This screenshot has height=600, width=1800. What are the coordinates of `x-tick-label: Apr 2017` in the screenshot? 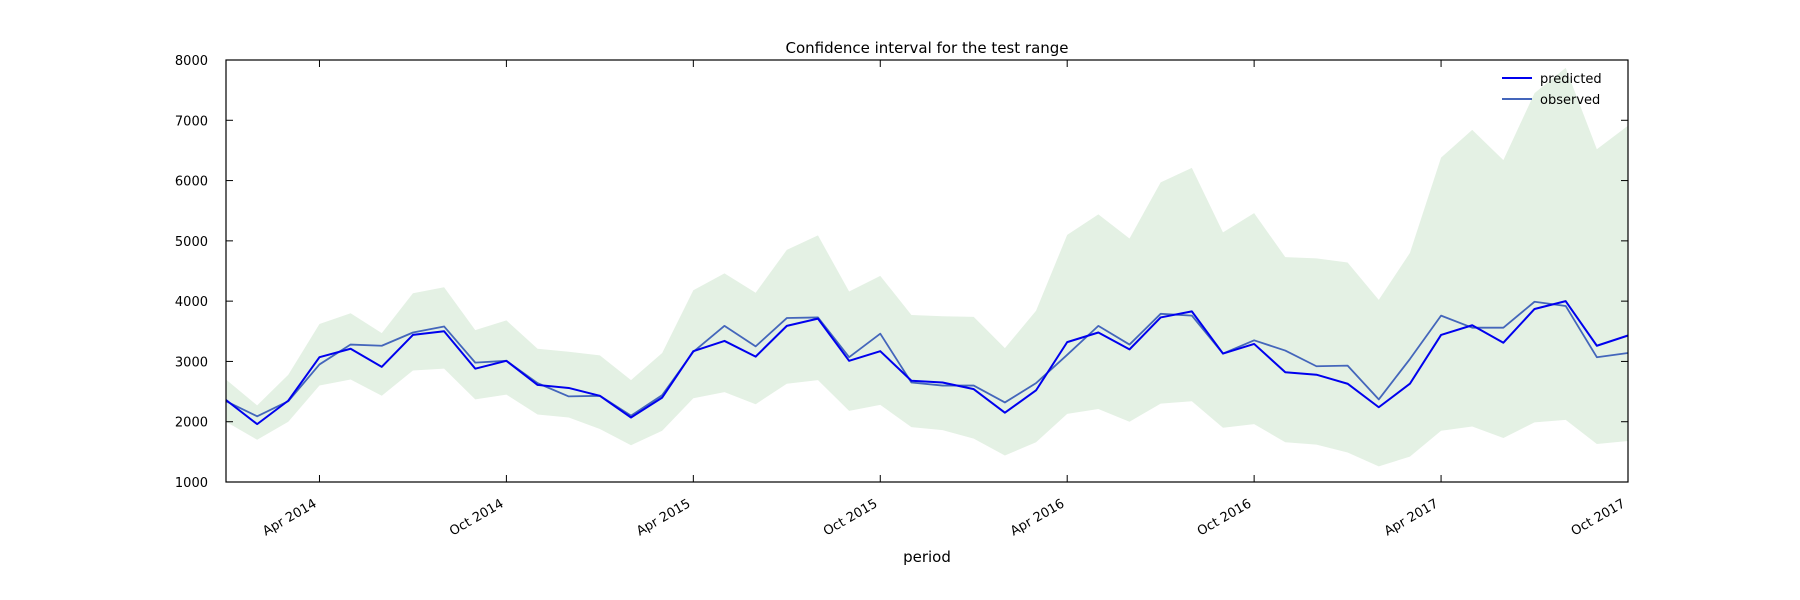 It's located at (1411, 517).